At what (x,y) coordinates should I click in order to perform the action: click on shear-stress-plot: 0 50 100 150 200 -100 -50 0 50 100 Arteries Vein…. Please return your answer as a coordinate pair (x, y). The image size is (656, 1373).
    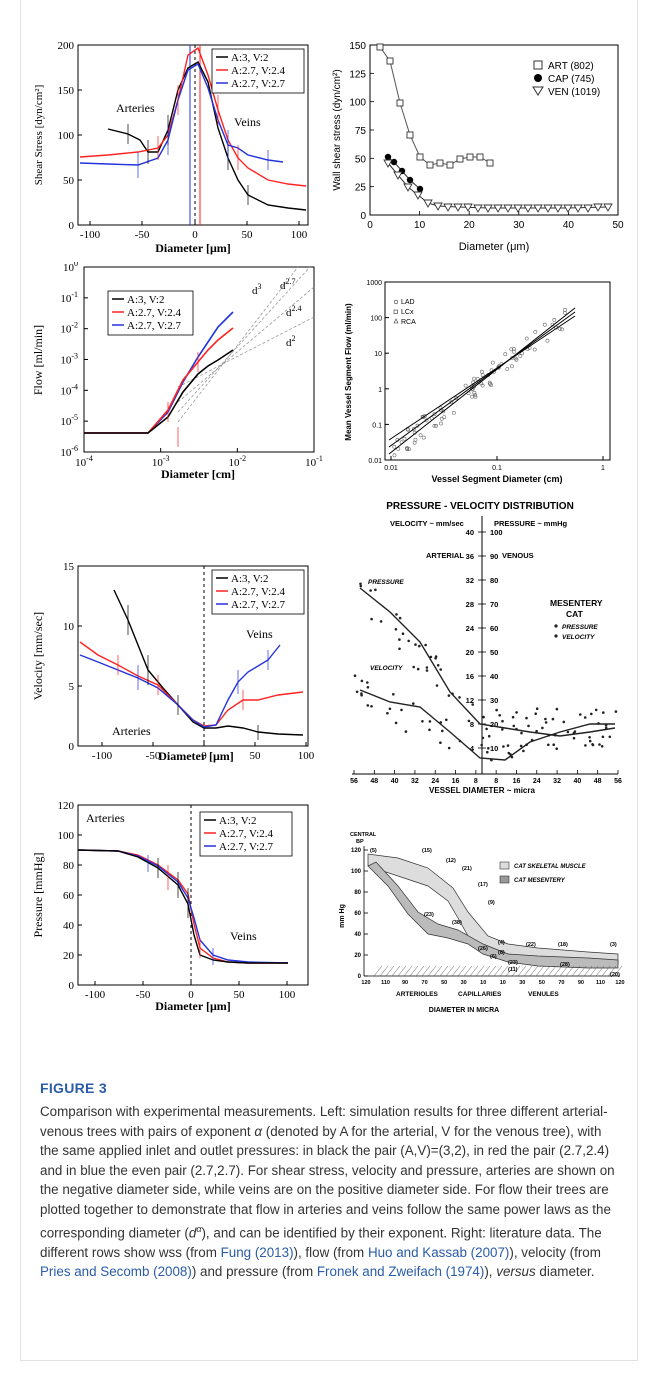
    Looking at the image, I should click on (171, 147).